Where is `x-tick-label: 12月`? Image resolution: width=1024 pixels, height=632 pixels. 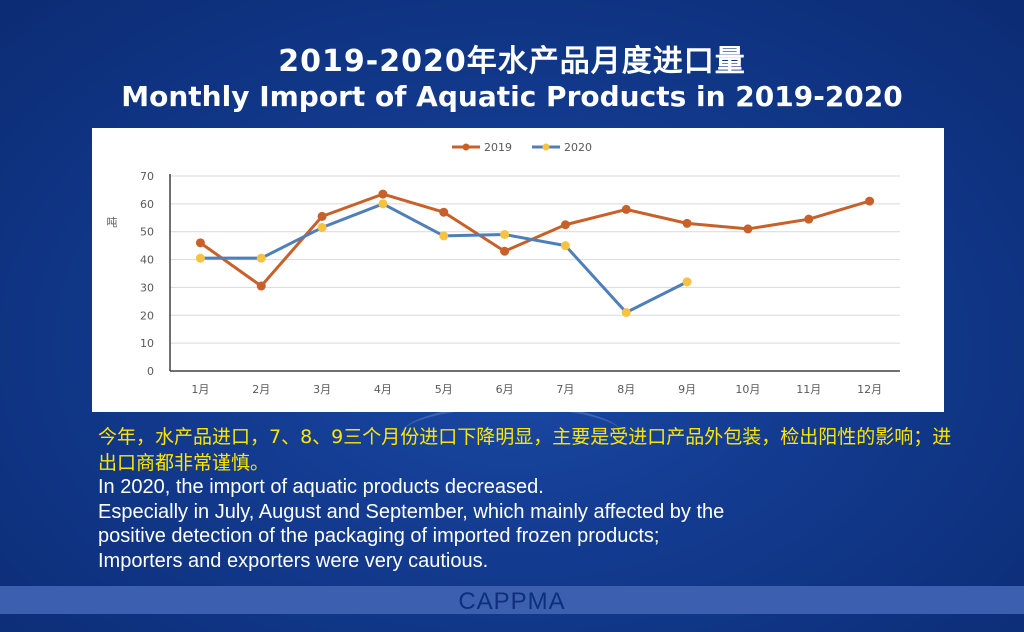
x-tick-label: 12月 is located at coordinates (869, 389).